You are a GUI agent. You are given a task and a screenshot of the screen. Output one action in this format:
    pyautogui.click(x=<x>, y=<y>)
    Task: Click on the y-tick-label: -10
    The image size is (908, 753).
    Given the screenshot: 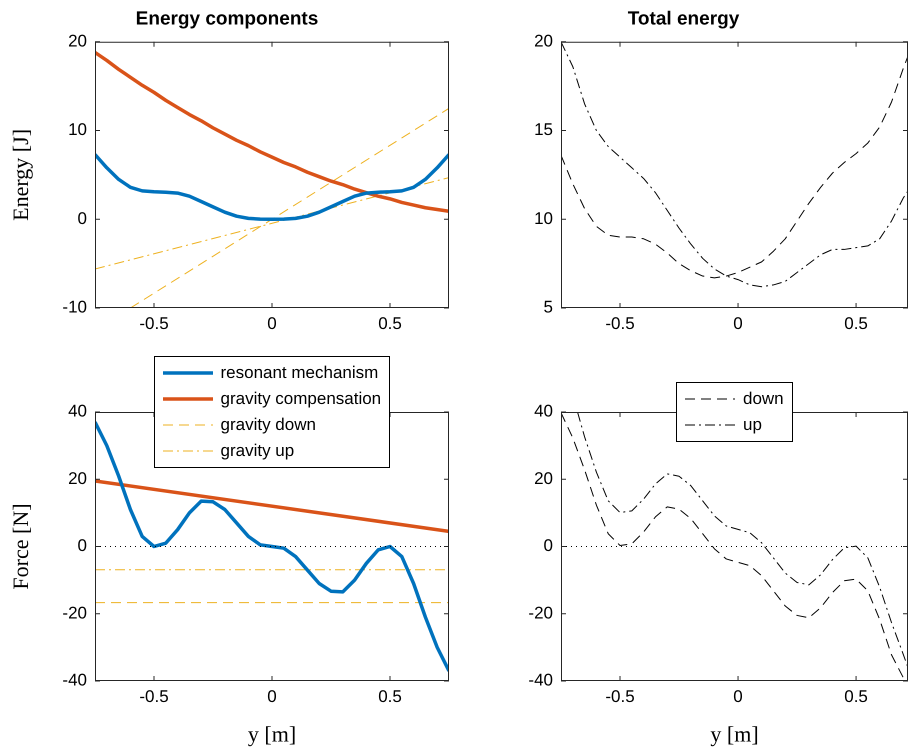 What is the action you would take?
    pyautogui.click(x=74, y=307)
    